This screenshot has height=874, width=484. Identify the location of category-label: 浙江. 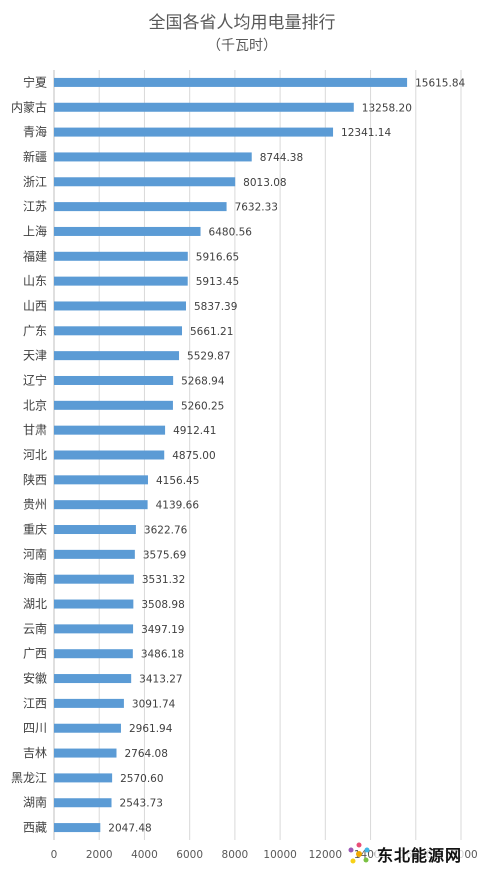
(35, 182).